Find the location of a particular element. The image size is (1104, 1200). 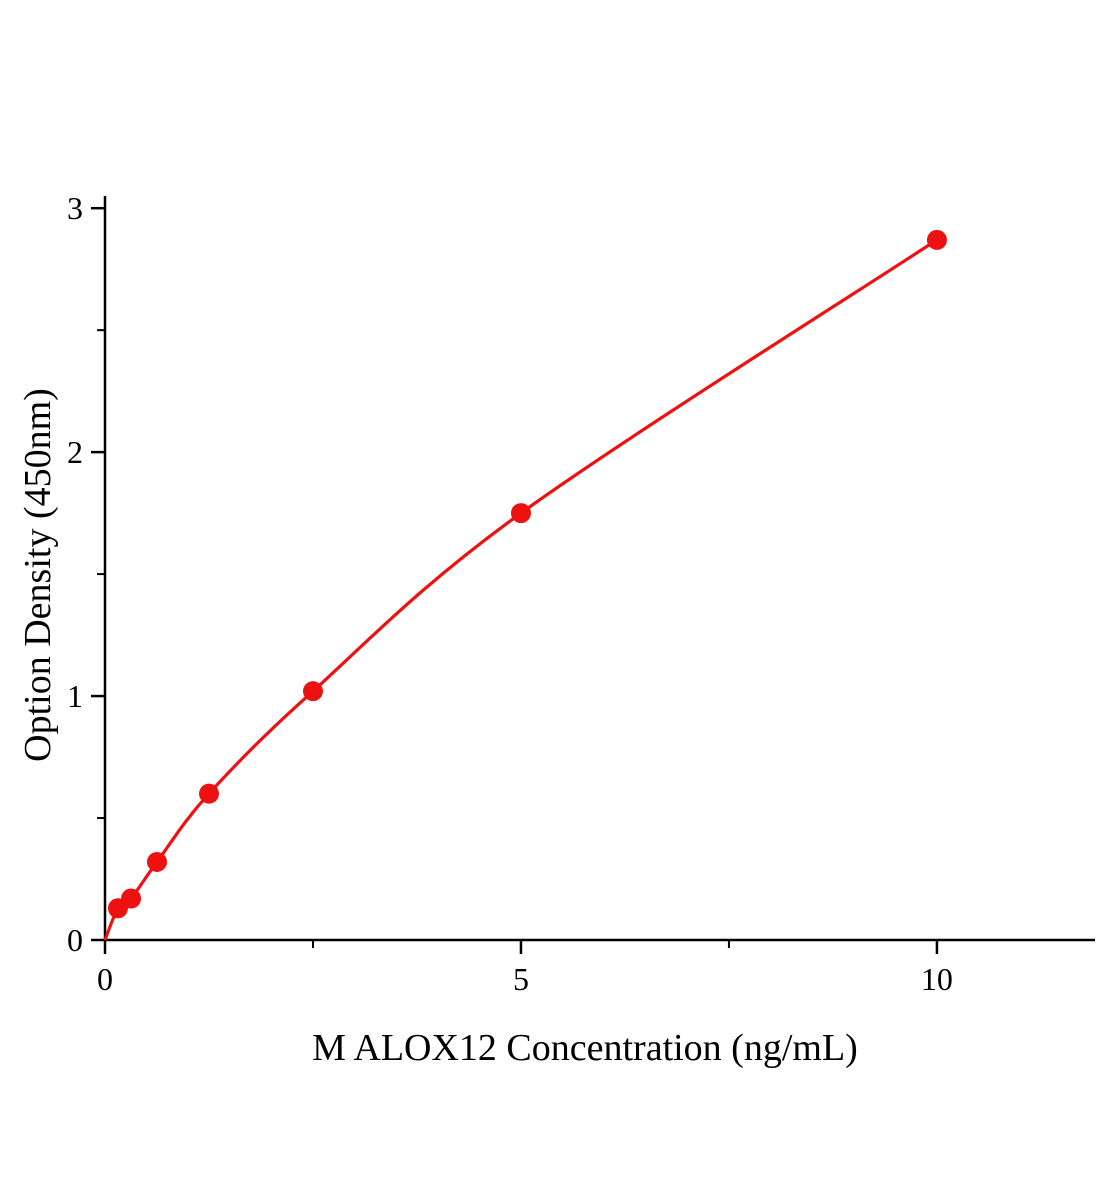

y-axis-label: Option Density (450nm) is located at coordinates (38, 575).